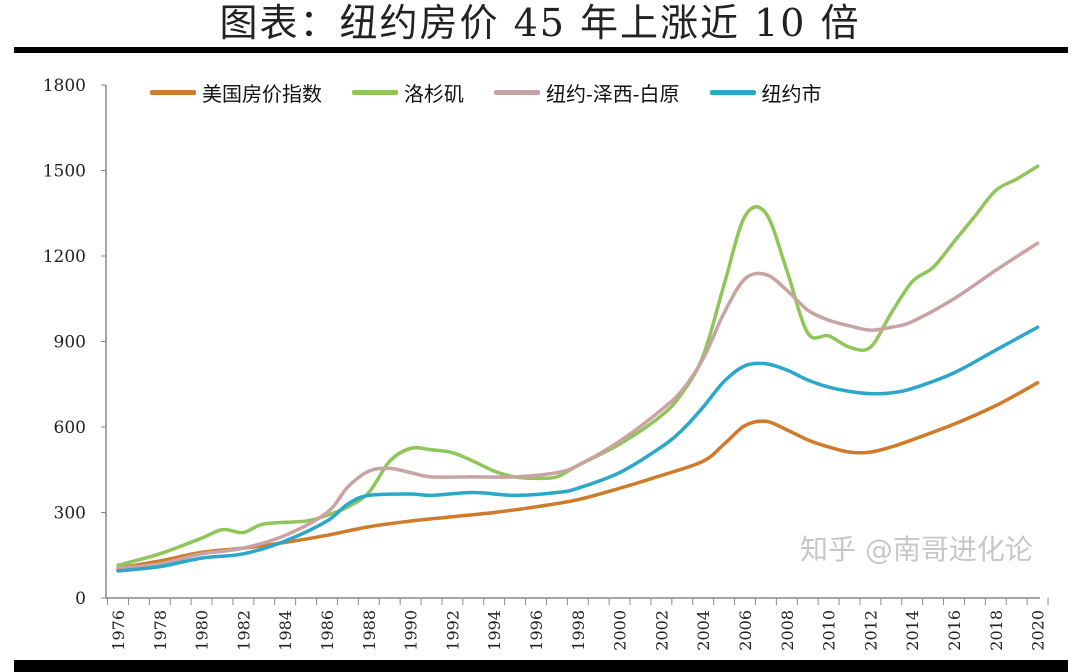 The width and height of the screenshot is (1080, 672). What do you see at coordinates (452, 630) in the screenshot?
I see `x-tick-label: 1992` at bounding box center [452, 630].